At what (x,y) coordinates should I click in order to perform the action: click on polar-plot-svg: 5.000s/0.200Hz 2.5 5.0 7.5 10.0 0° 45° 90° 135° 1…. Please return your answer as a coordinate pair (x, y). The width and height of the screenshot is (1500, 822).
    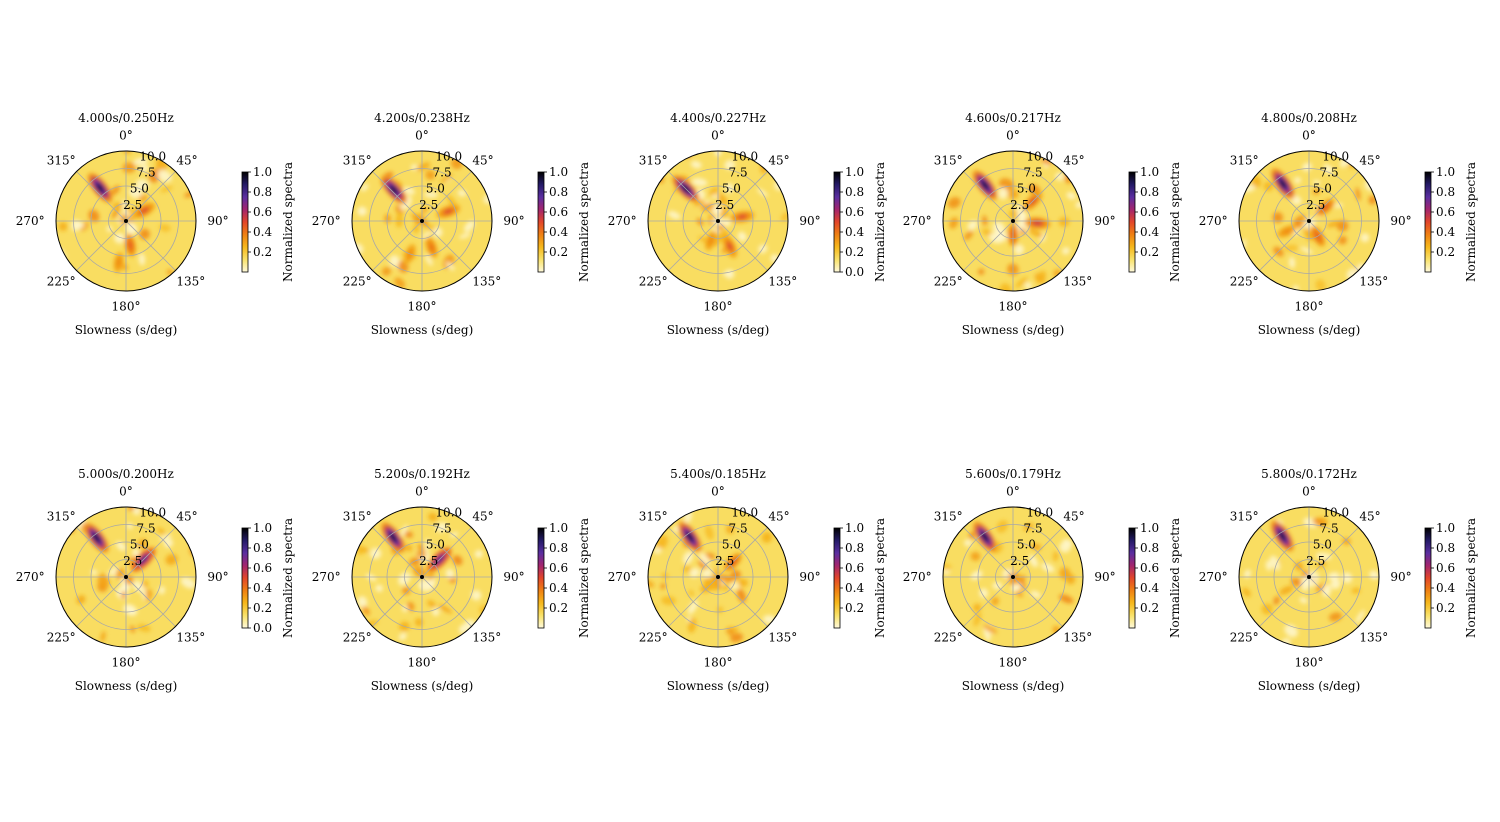
    Looking at the image, I should click on (155, 580).